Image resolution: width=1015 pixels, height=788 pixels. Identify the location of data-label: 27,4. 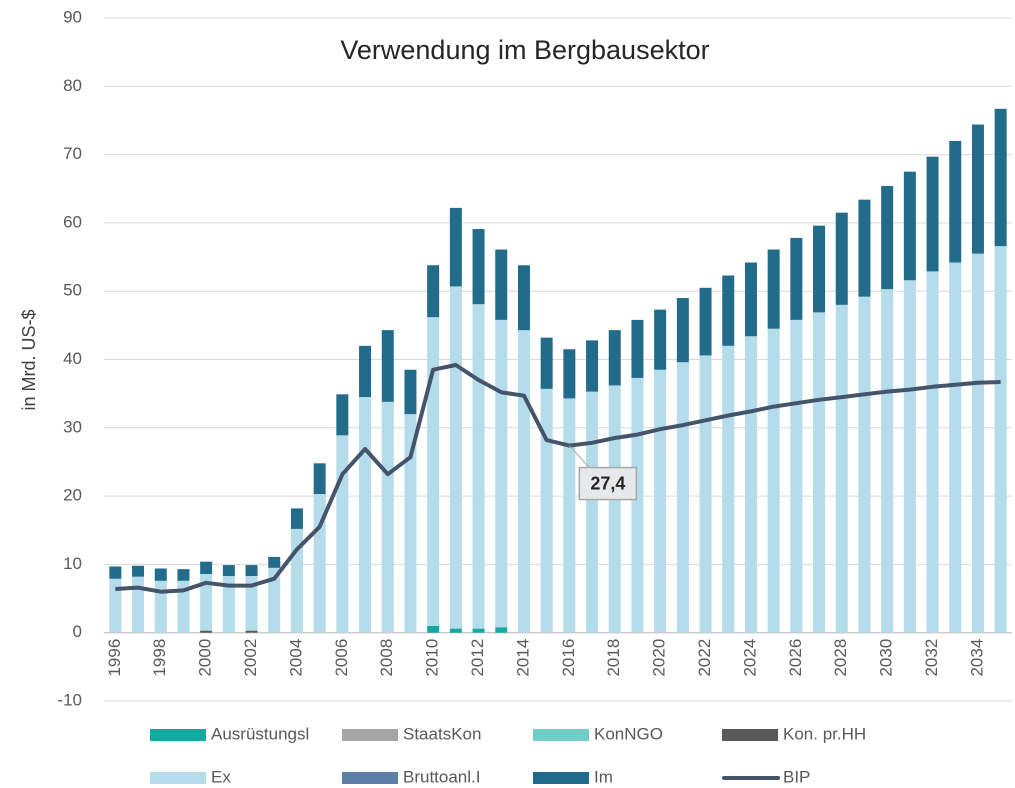
(607, 483).